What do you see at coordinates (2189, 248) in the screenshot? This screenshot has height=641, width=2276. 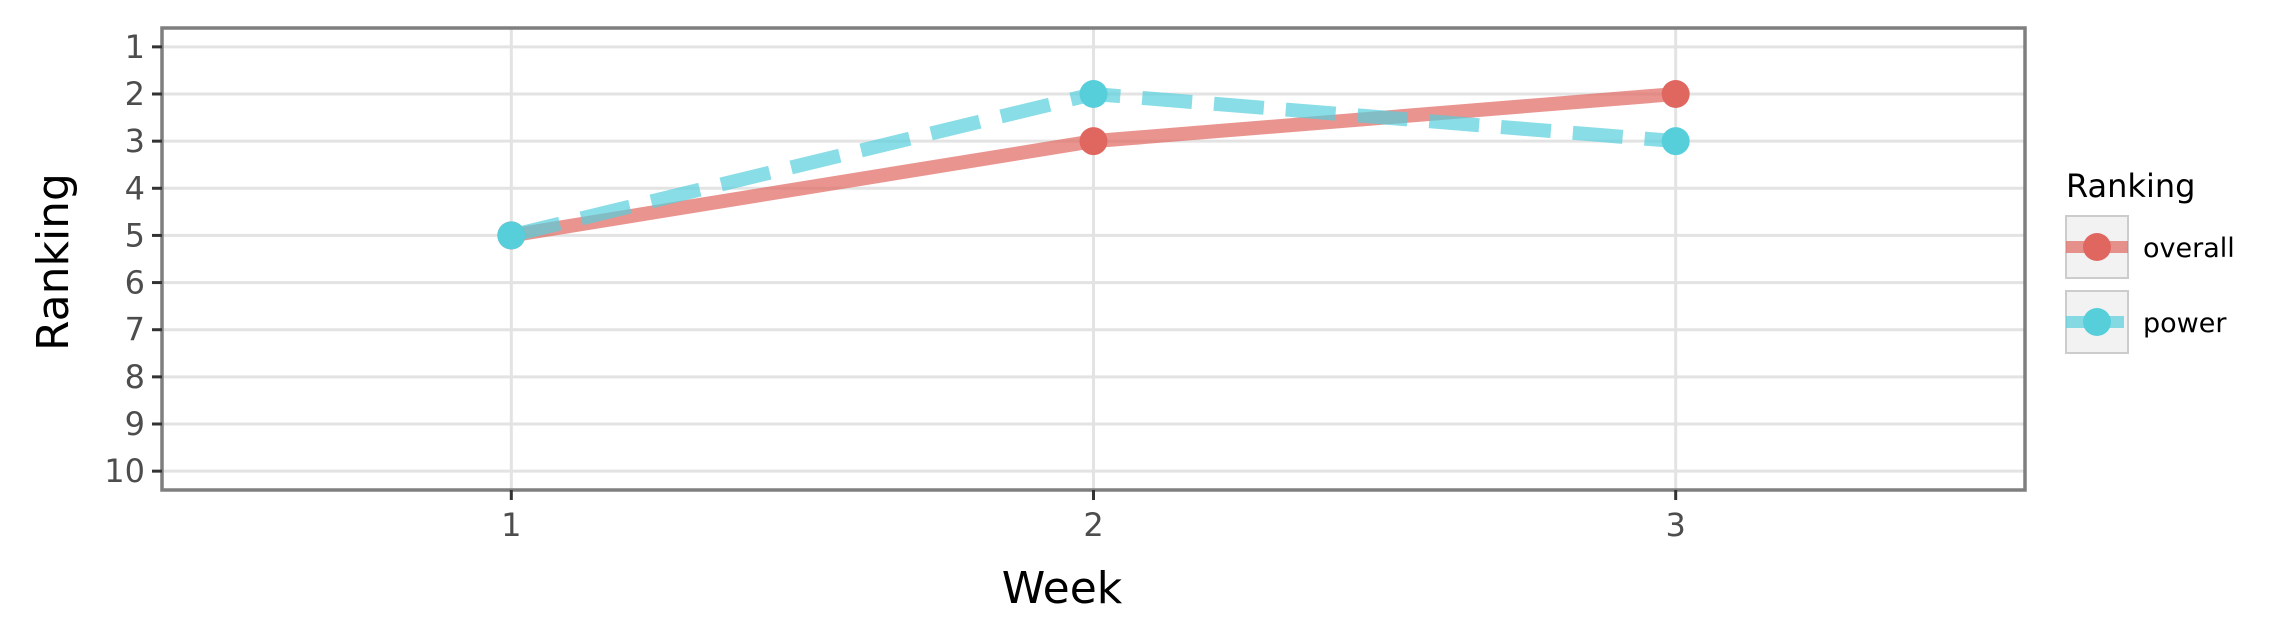 I see `legend-label-overall: overall` at bounding box center [2189, 248].